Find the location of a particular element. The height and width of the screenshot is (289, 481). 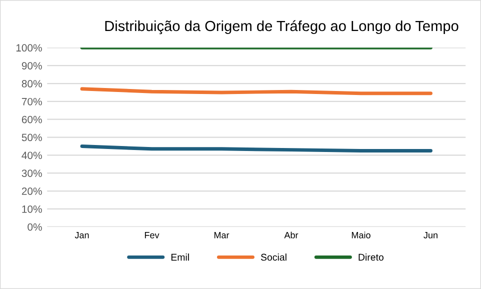

y-tick-label: 30% is located at coordinates (32, 173).